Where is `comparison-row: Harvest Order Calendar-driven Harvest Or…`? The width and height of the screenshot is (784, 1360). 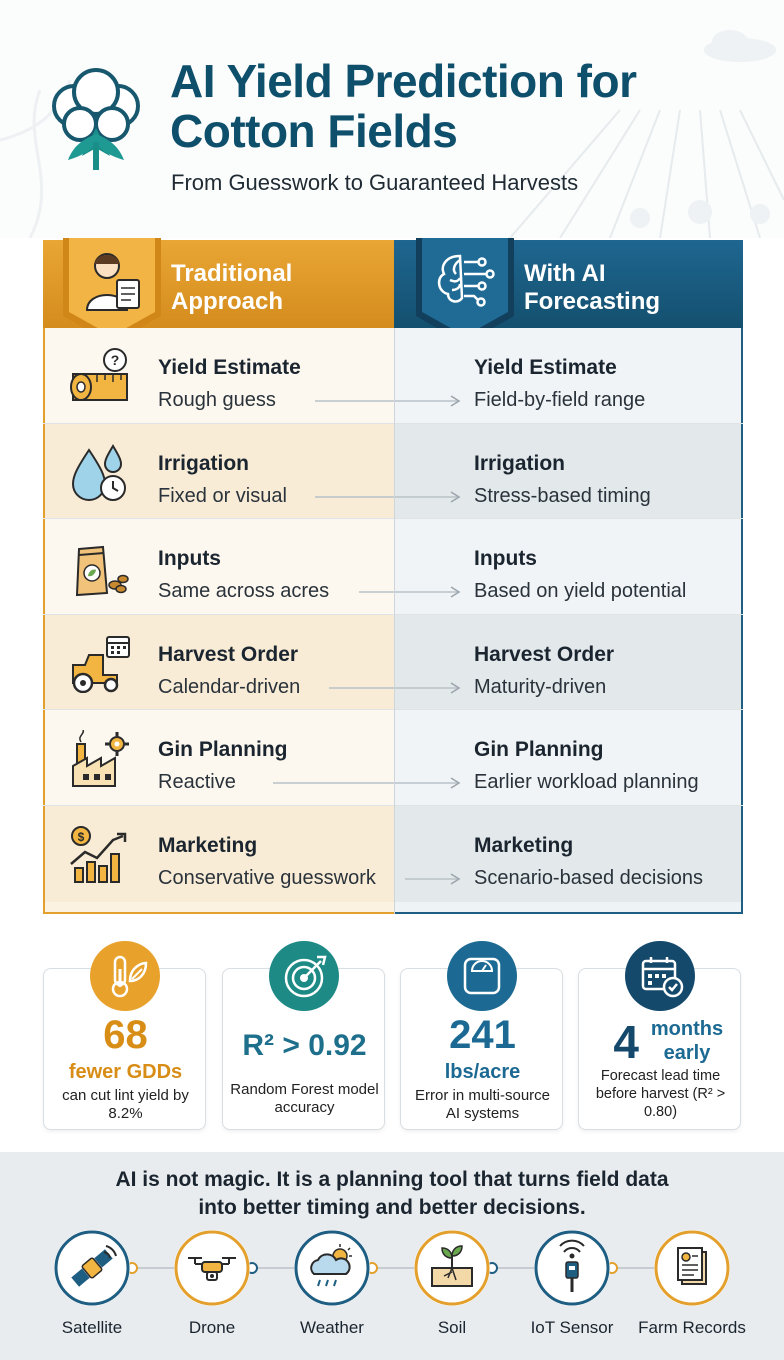
comparison-row: Harvest Order Calendar-driven Harvest Or… is located at coordinates (393, 662).